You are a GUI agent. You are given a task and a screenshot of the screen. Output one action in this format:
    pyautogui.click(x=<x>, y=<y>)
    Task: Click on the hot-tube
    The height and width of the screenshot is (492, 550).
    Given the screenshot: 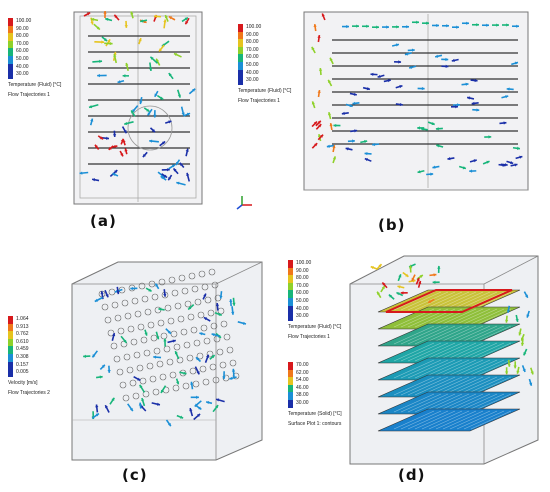 What is the action you would take?
    pyautogui.click(x=449, y=301)
    